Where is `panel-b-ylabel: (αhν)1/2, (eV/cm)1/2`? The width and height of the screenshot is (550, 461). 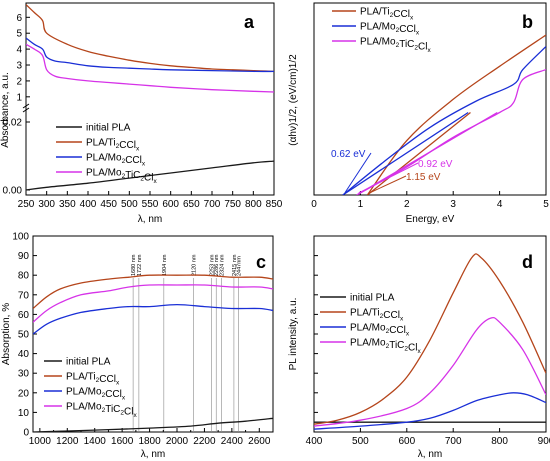 panel-b-ylabel: (αhν)1/2, (eV/cm)1/2 is located at coordinates (293, 100).